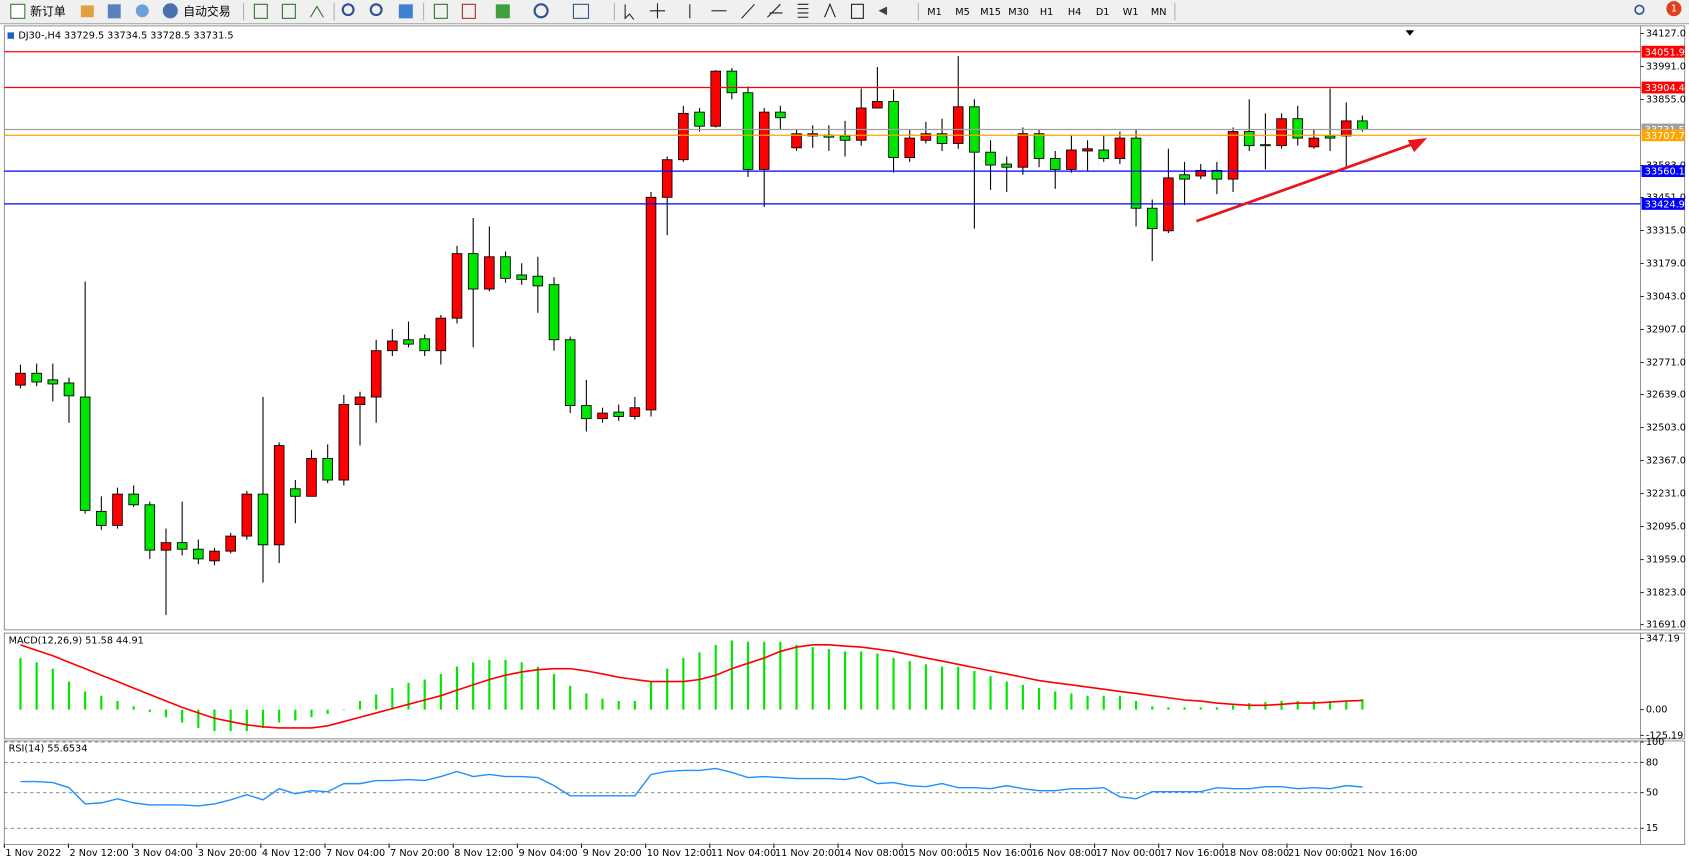  What do you see at coordinates (38, 11) in the screenshot?
I see `new-order-button: 新订单` at bounding box center [38, 11].